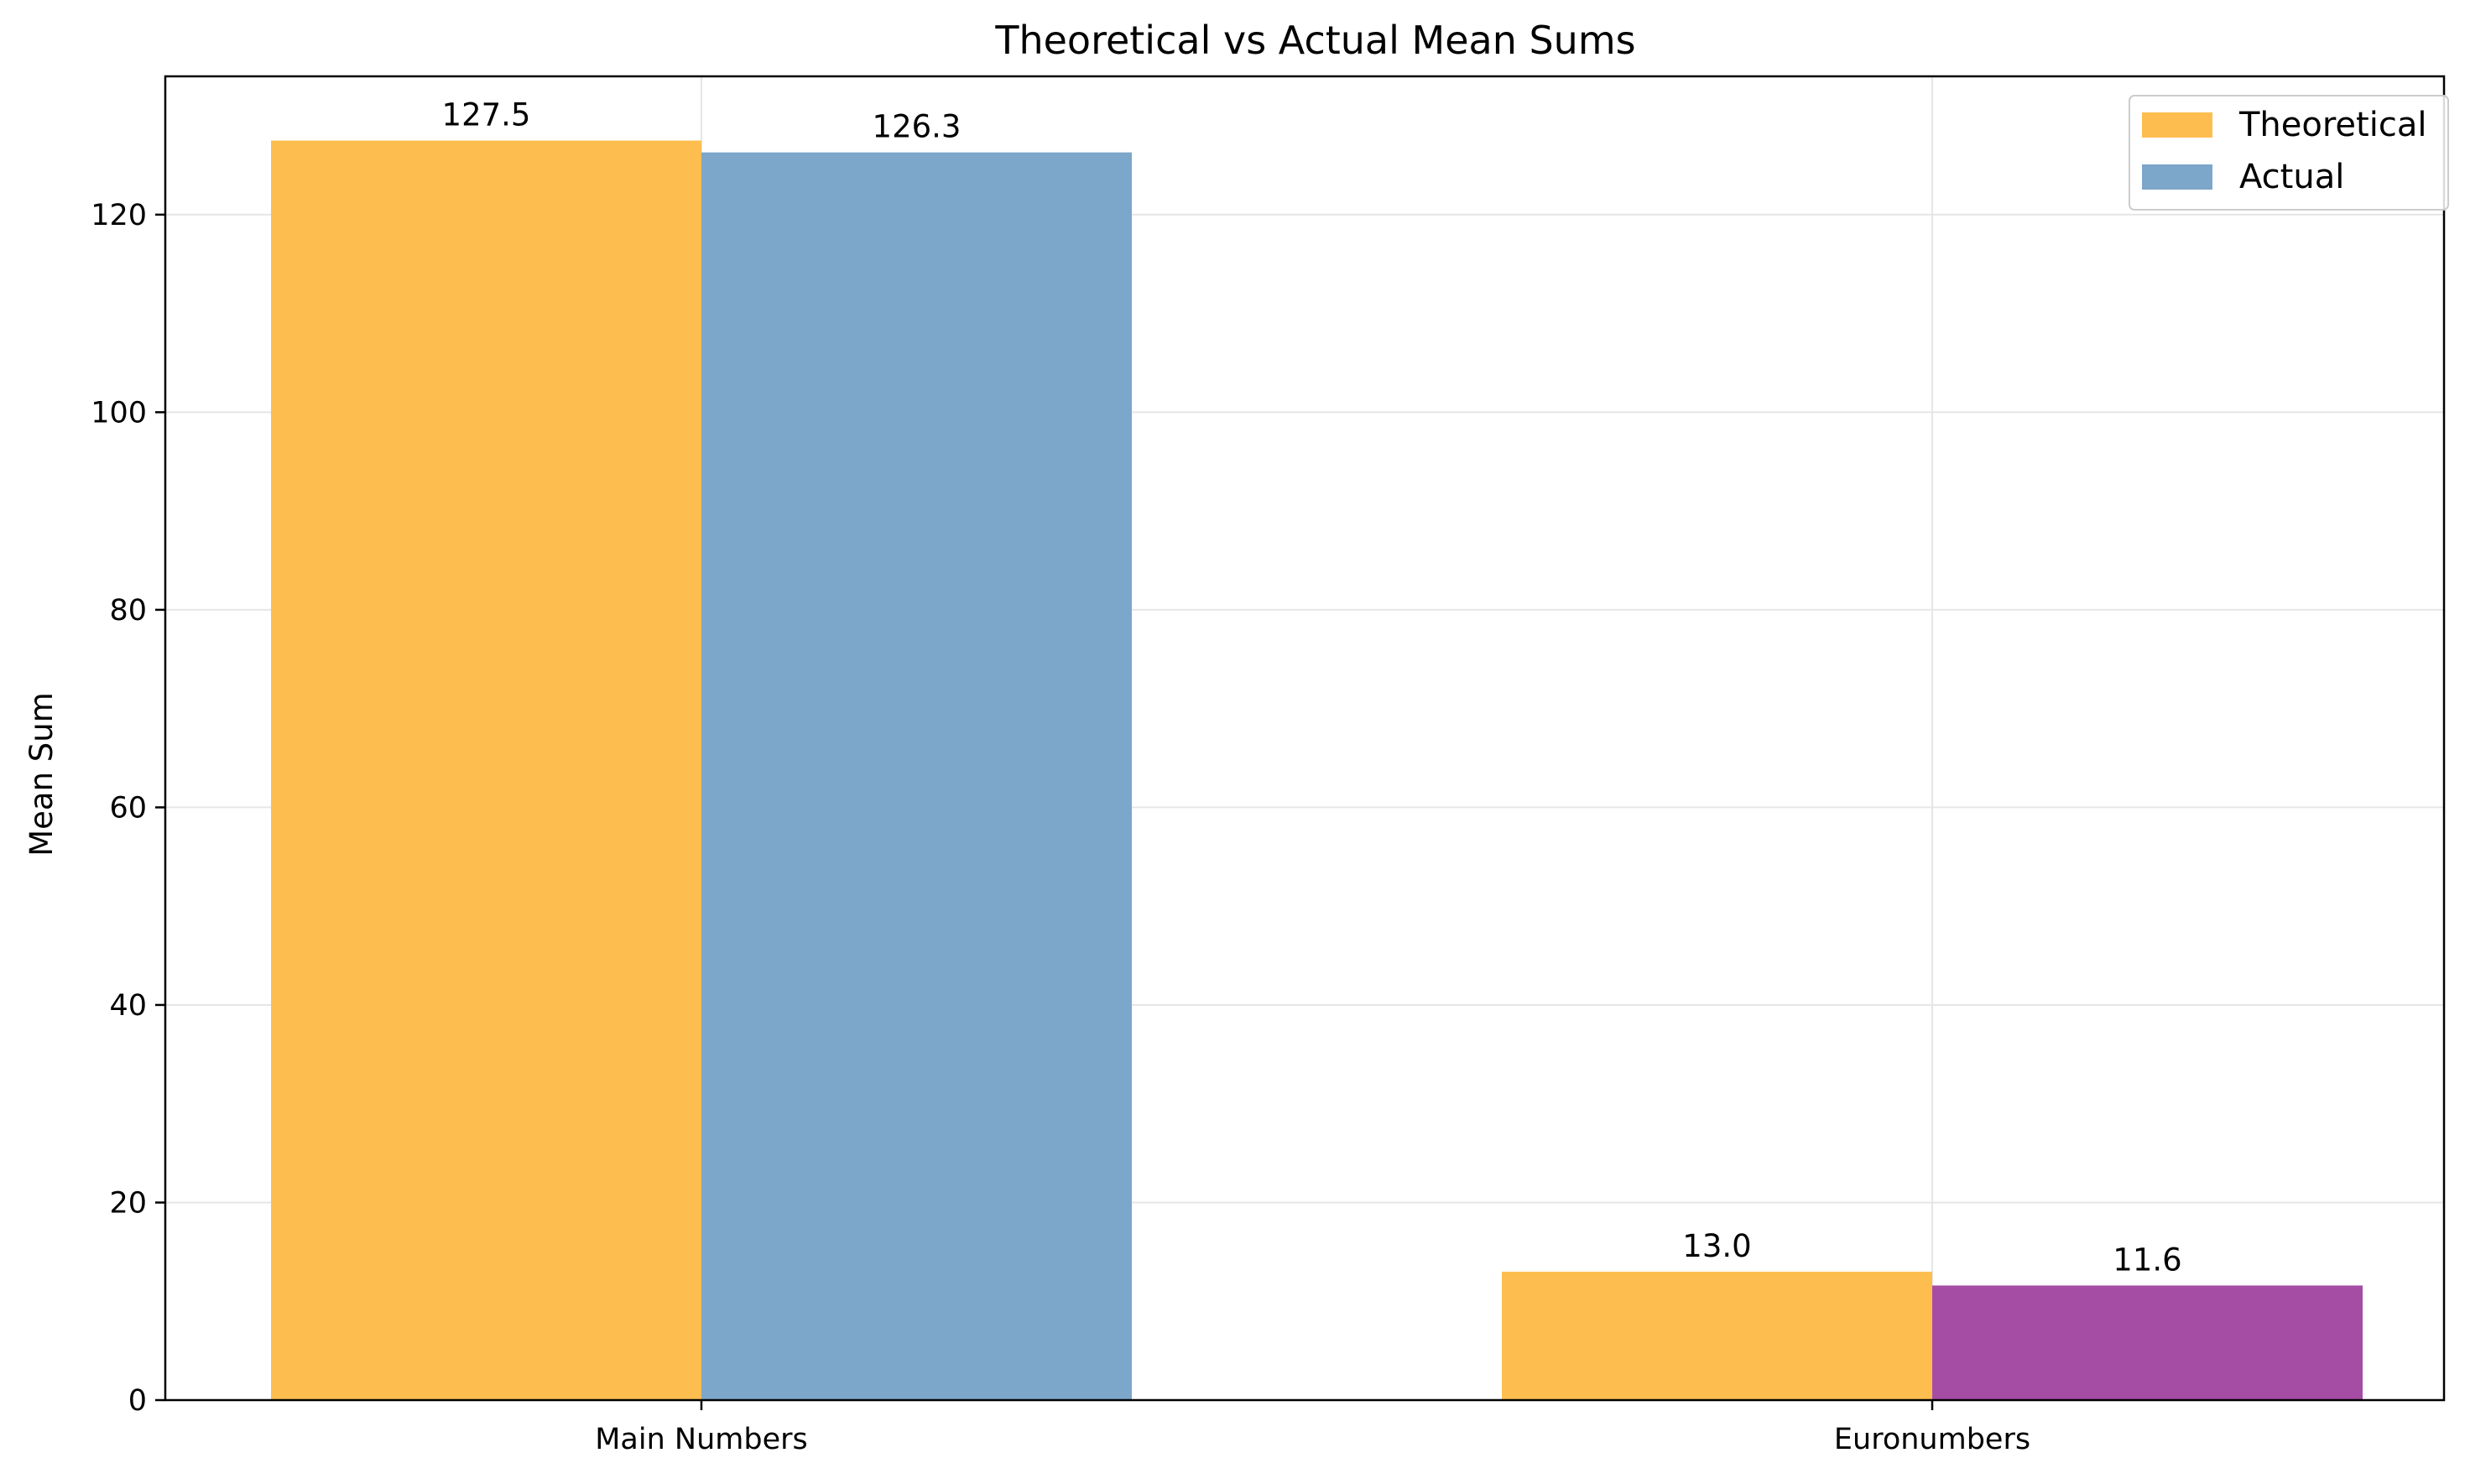  What do you see at coordinates (1932, 1439) in the screenshot?
I see `x-tick-label: Euronumbers` at bounding box center [1932, 1439].